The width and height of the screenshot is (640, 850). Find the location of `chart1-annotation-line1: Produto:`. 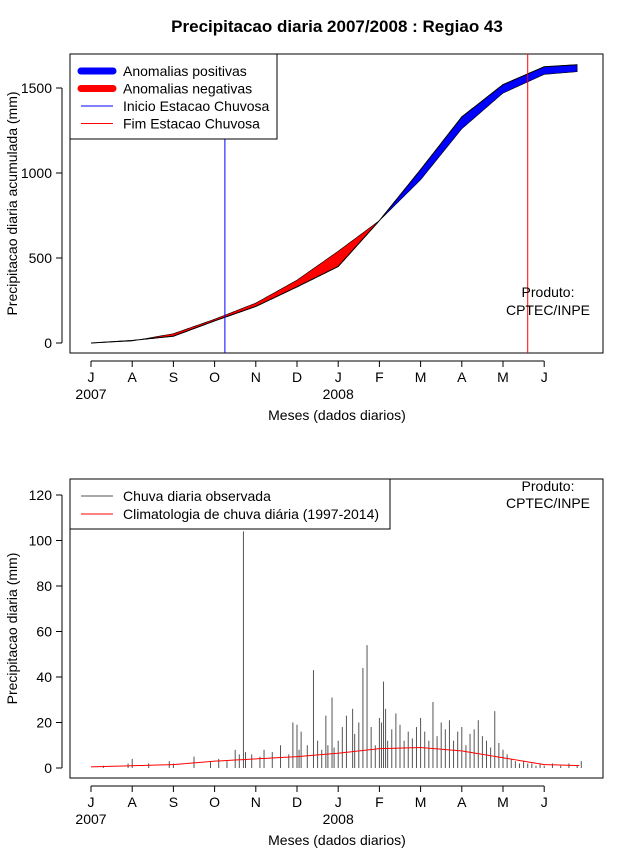

chart1-annotation-line1: Produto: is located at coordinates (548, 292).